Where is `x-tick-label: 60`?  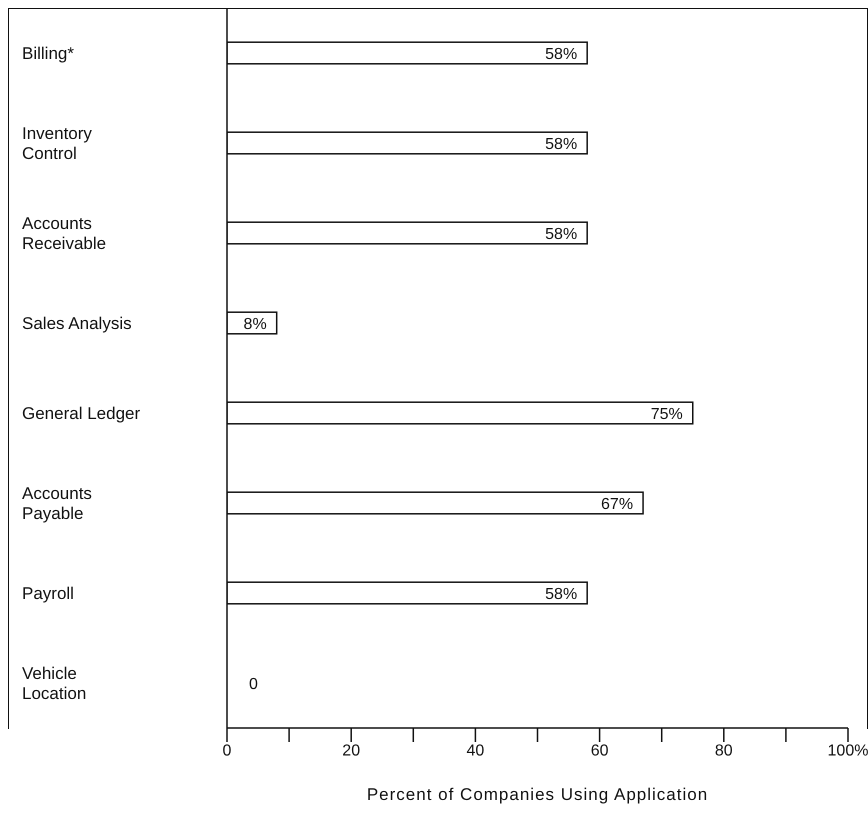 x-tick-label: 60 is located at coordinates (599, 751).